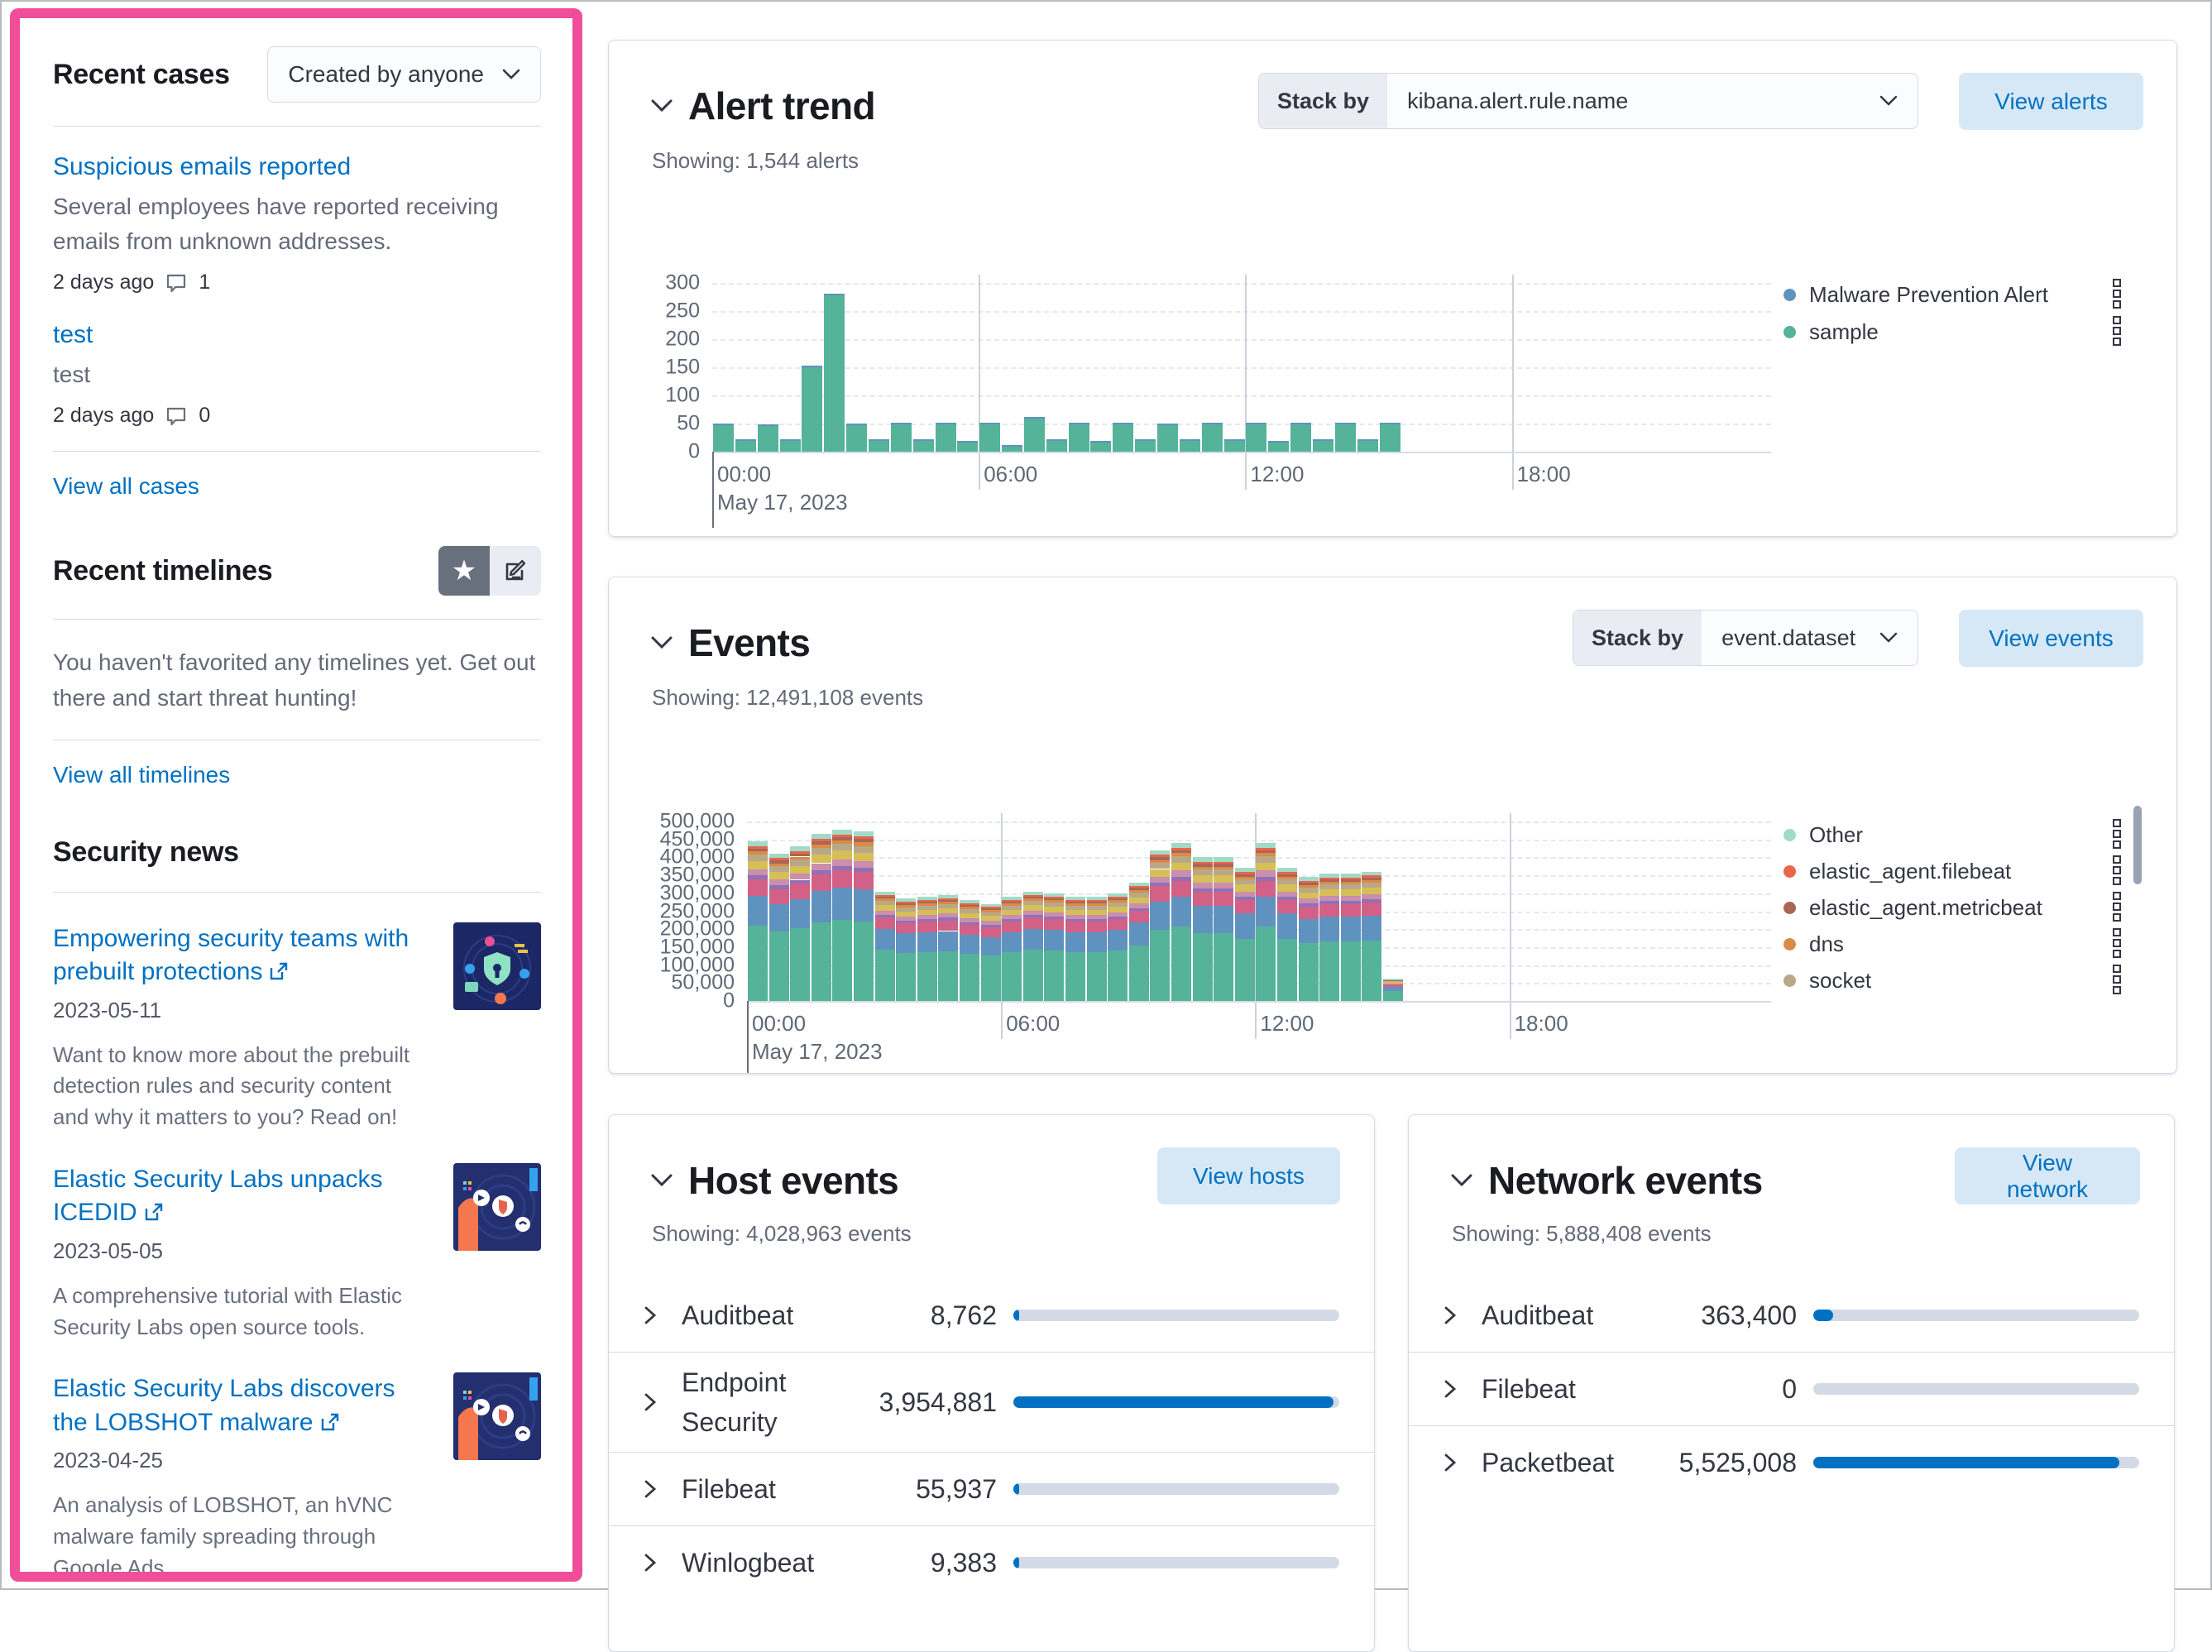 The width and height of the screenshot is (2212, 1652). What do you see at coordinates (126, 486) in the screenshot?
I see `view-all-cases-link: View all cases` at bounding box center [126, 486].